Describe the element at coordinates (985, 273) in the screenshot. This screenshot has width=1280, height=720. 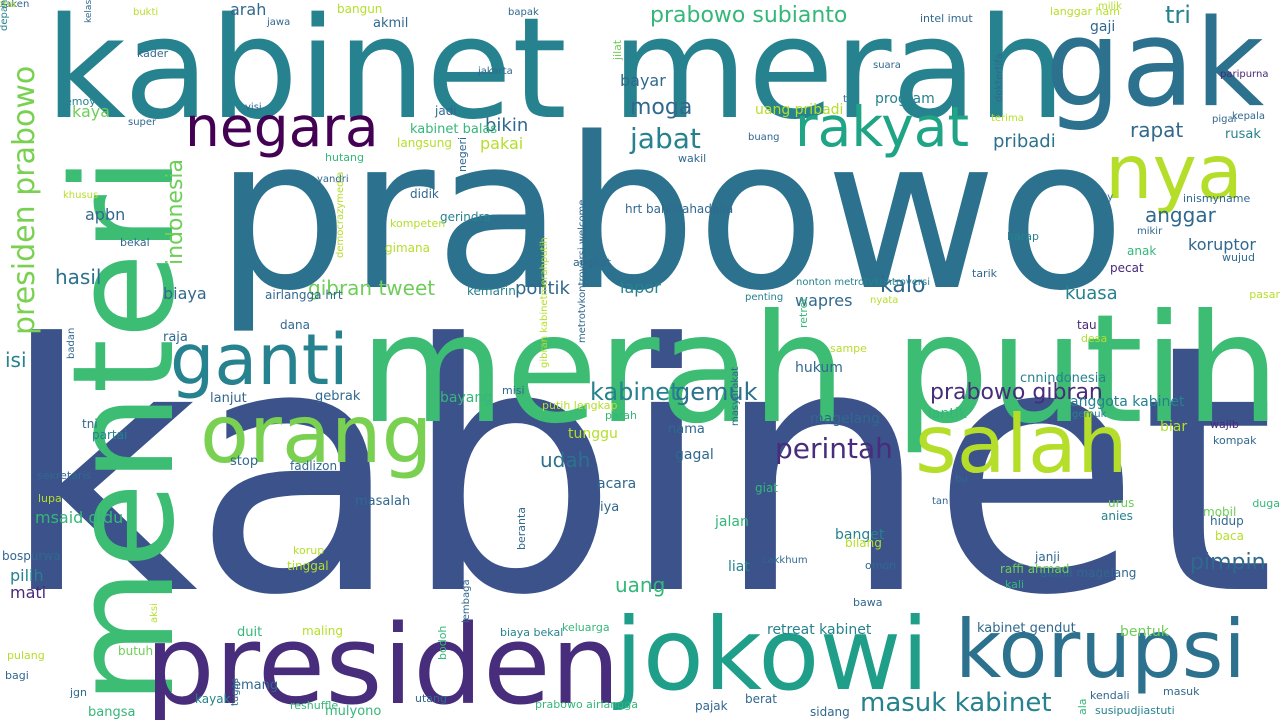
I see `word-tarik: tarik` at that location.